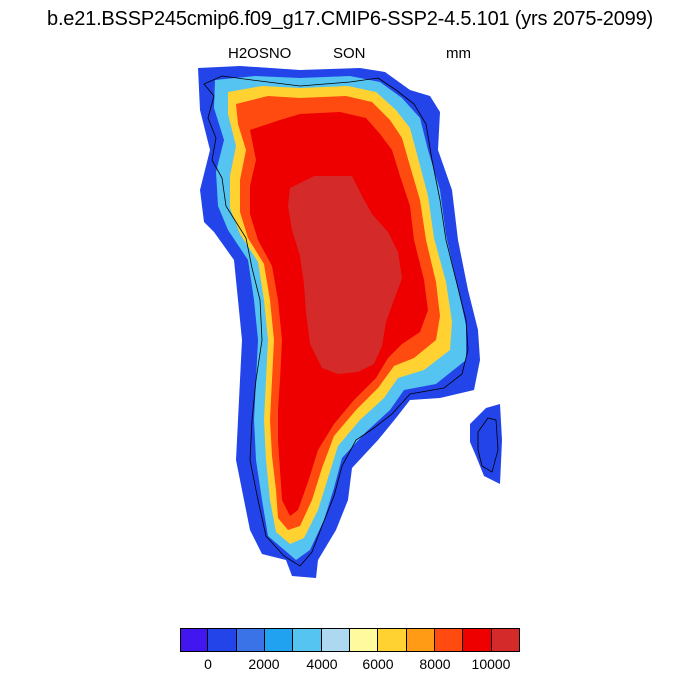 This screenshot has width=700, height=700. Describe the element at coordinates (491, 664) in the screenshot. I see `colorbar-label-10000: 10000` at that location.